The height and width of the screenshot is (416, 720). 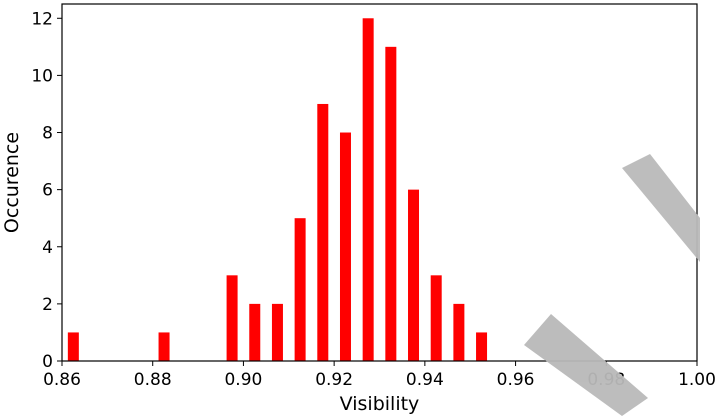 I want to click on x-tick-label: 0.94, so click(x=425, y=380).